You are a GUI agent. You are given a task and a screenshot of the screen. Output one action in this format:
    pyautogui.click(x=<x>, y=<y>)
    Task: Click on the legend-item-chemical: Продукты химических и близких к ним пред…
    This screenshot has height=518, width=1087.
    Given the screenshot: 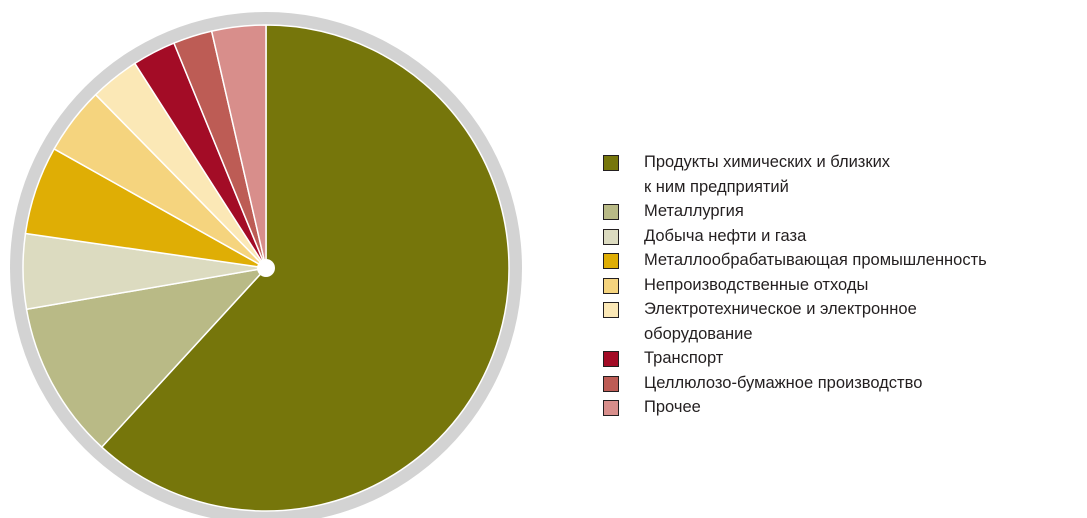 What is the action you would take?
    pyautogui.click(x=843, y=174)
    